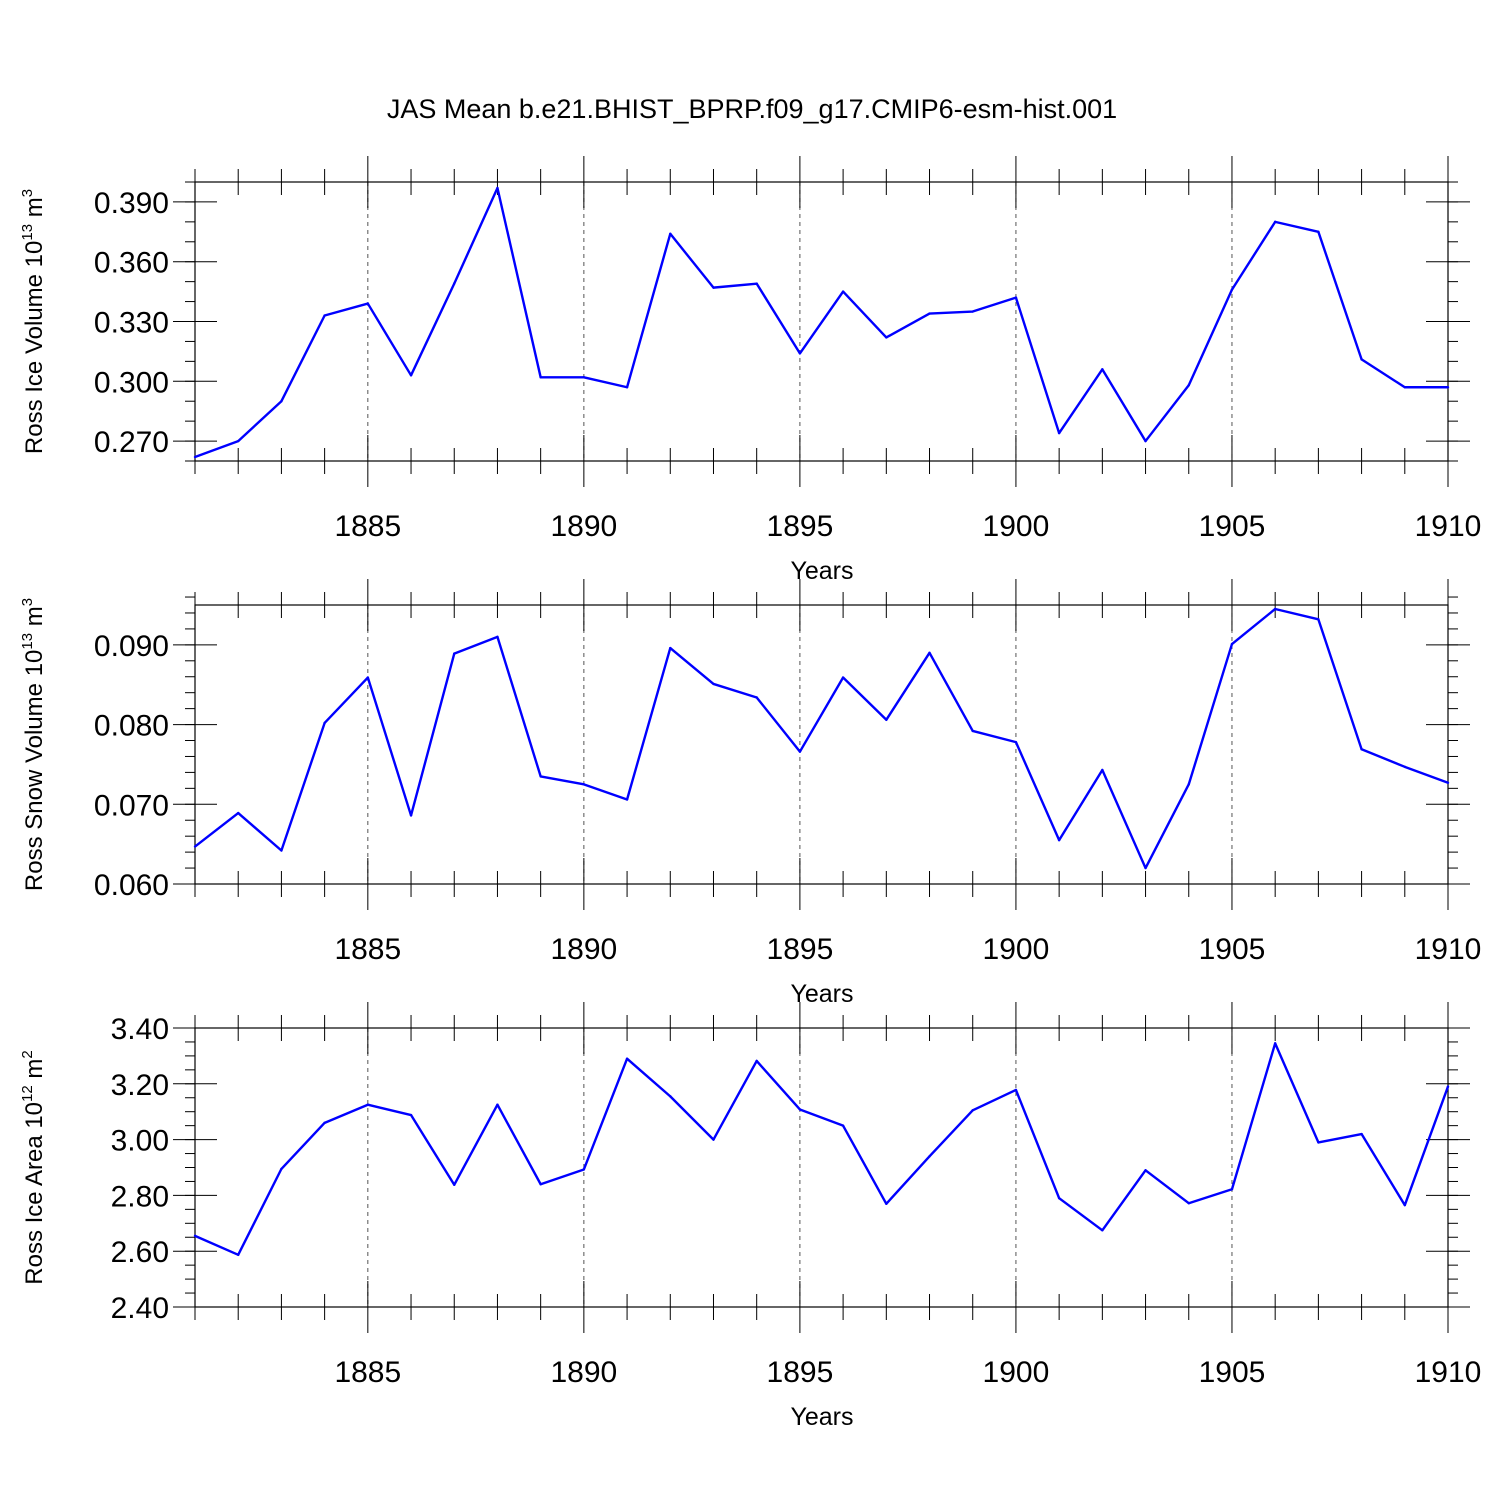 This screenshot has height=1500, width=1500. Describe the element at coordinates (140, 1141) in the screenshot. I see `y-tick-label: 3.00` at that location.